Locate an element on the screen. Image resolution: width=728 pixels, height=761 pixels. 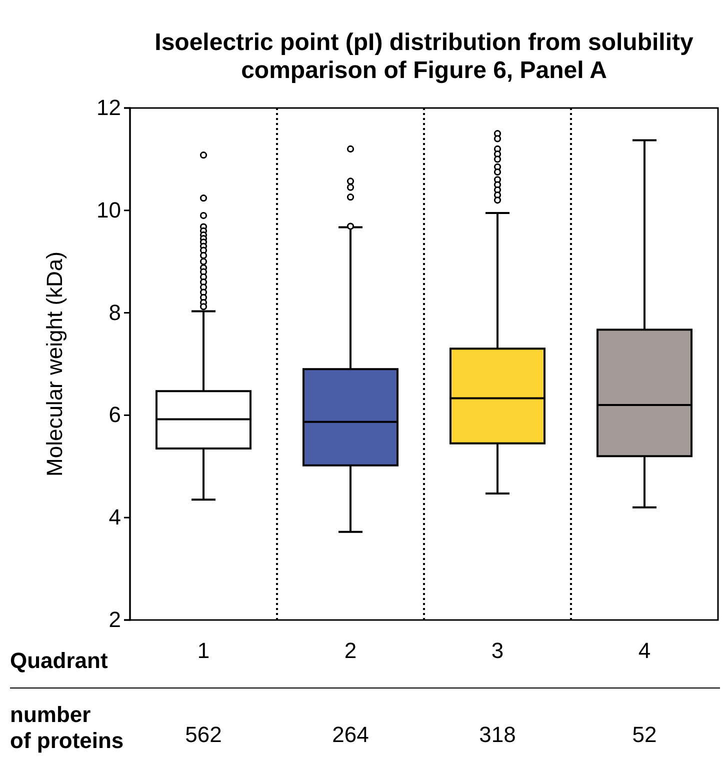
y-tick-label: 12 is located at coordinates (108, 107).